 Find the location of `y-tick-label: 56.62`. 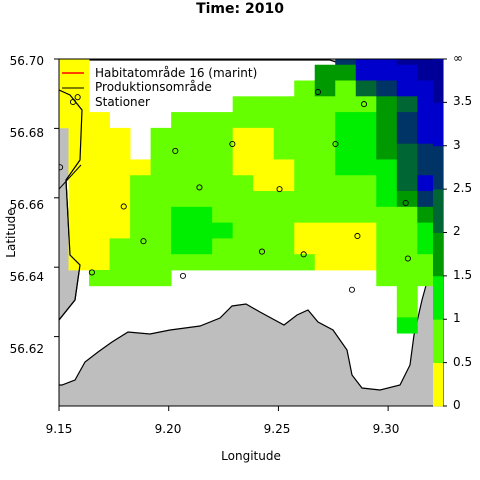

y-tick-label: 56.62 is located at coordinates (26, 349).